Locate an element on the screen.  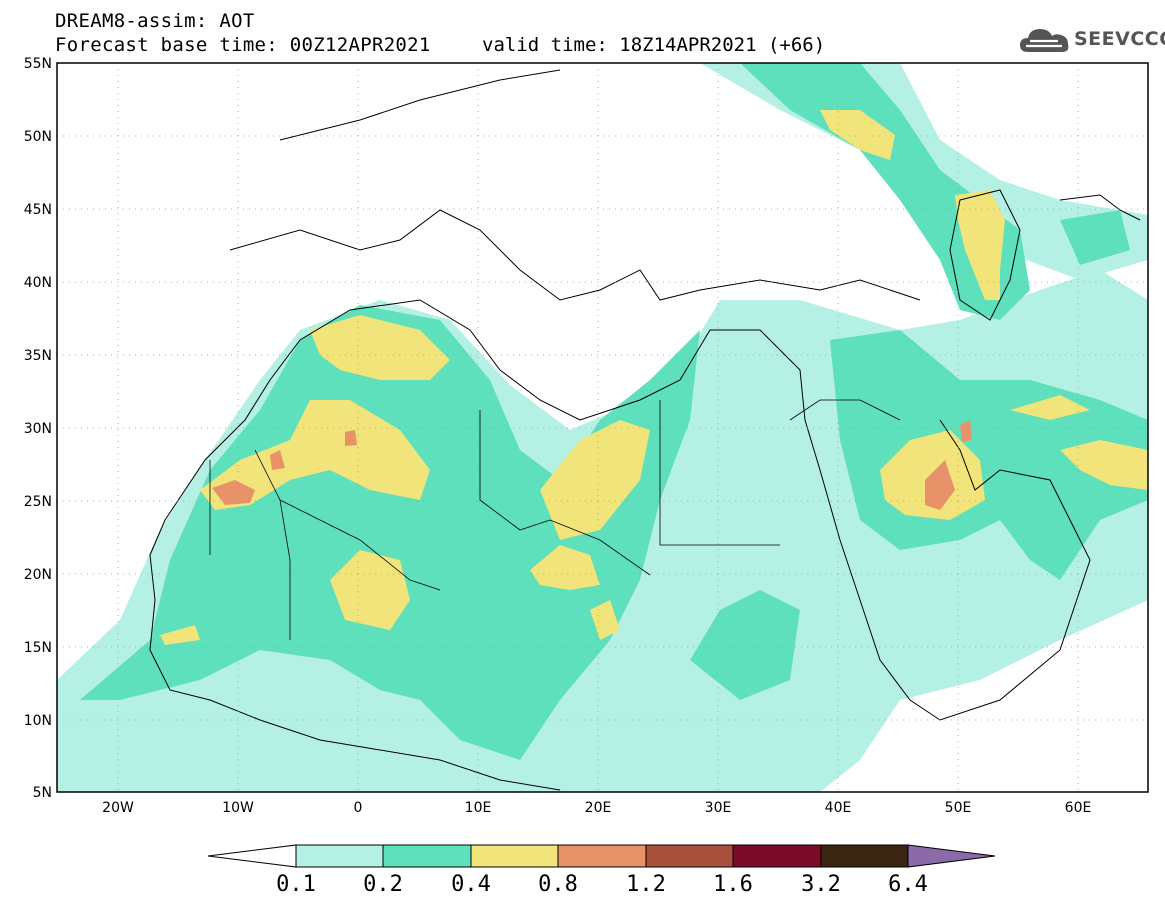
colorbar-label-0.2: 0.2 is located at coordinates (383, 884).